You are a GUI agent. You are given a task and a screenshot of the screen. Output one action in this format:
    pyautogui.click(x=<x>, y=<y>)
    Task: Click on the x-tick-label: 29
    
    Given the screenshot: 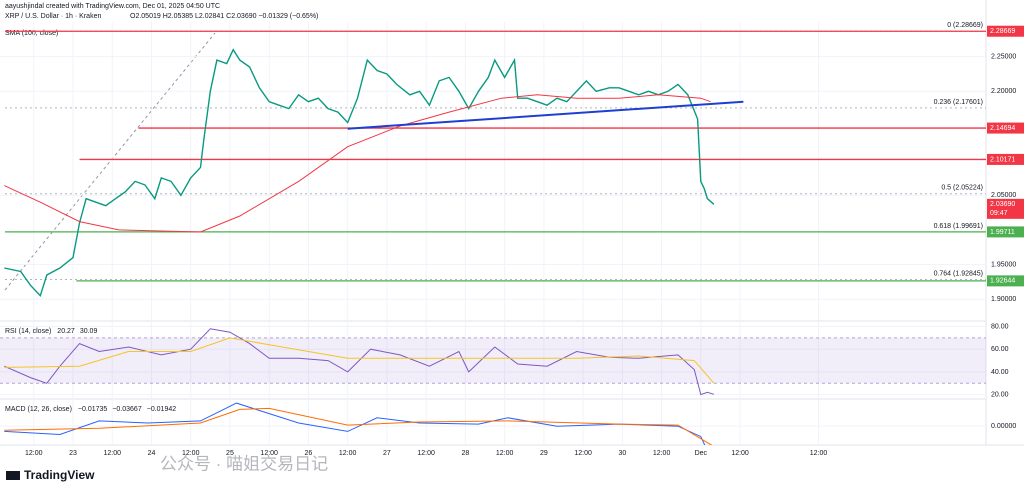 What is the action you would take?
    pyautogui.click(x=544, y=453)
    